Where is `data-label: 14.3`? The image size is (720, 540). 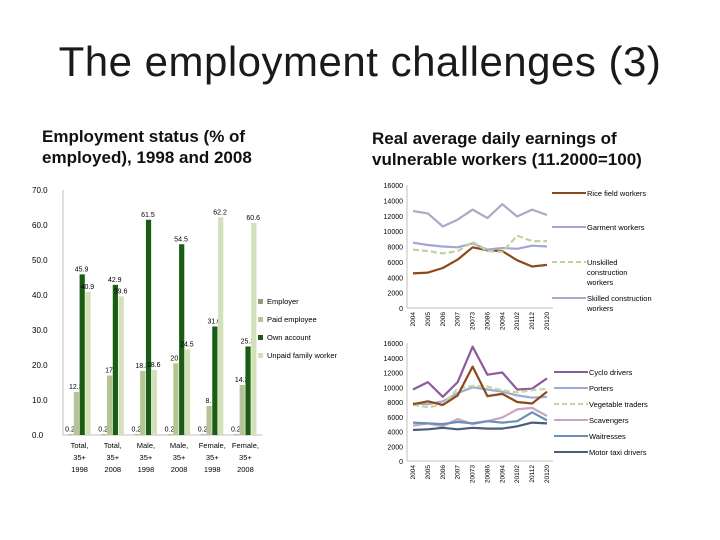
data-label: 14.3 is located at coordinates (242, 380).